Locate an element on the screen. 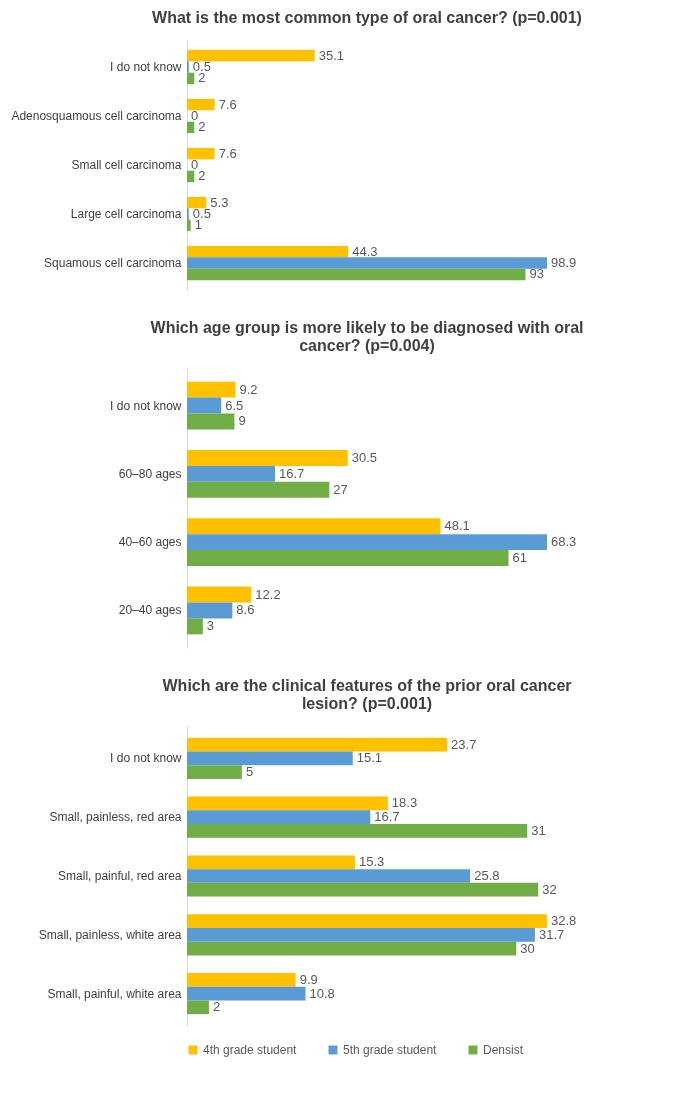 The height and width of the screenshot is (1105, 677). data-label: 27 is located at coordinates (340, 489).